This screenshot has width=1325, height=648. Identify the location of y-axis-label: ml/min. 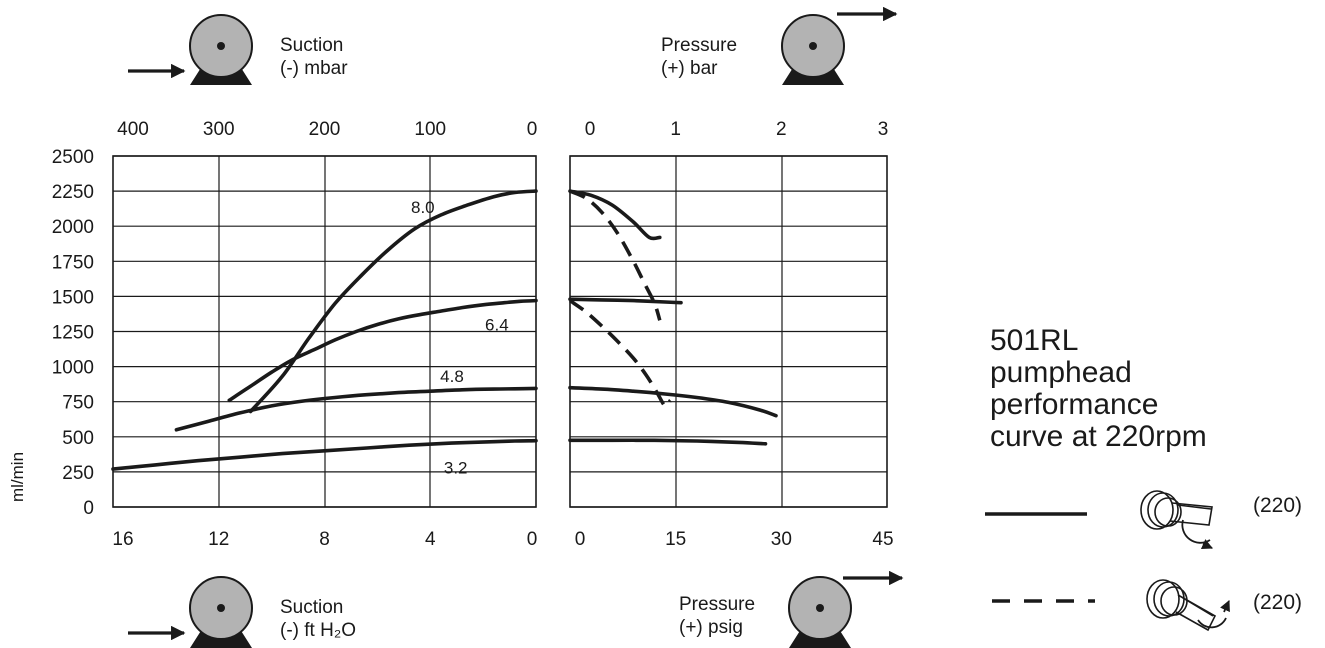
(17, 477).